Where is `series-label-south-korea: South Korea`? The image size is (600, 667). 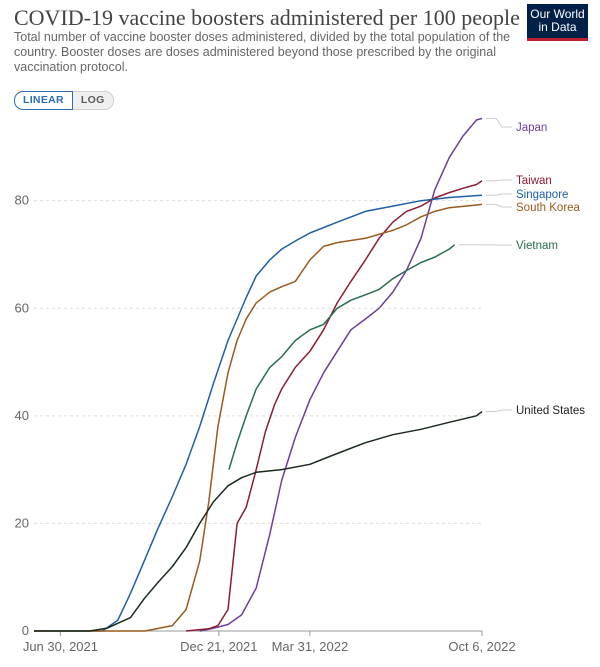
series-label-south-korea: South Korea is located at coordinates (548, 208).